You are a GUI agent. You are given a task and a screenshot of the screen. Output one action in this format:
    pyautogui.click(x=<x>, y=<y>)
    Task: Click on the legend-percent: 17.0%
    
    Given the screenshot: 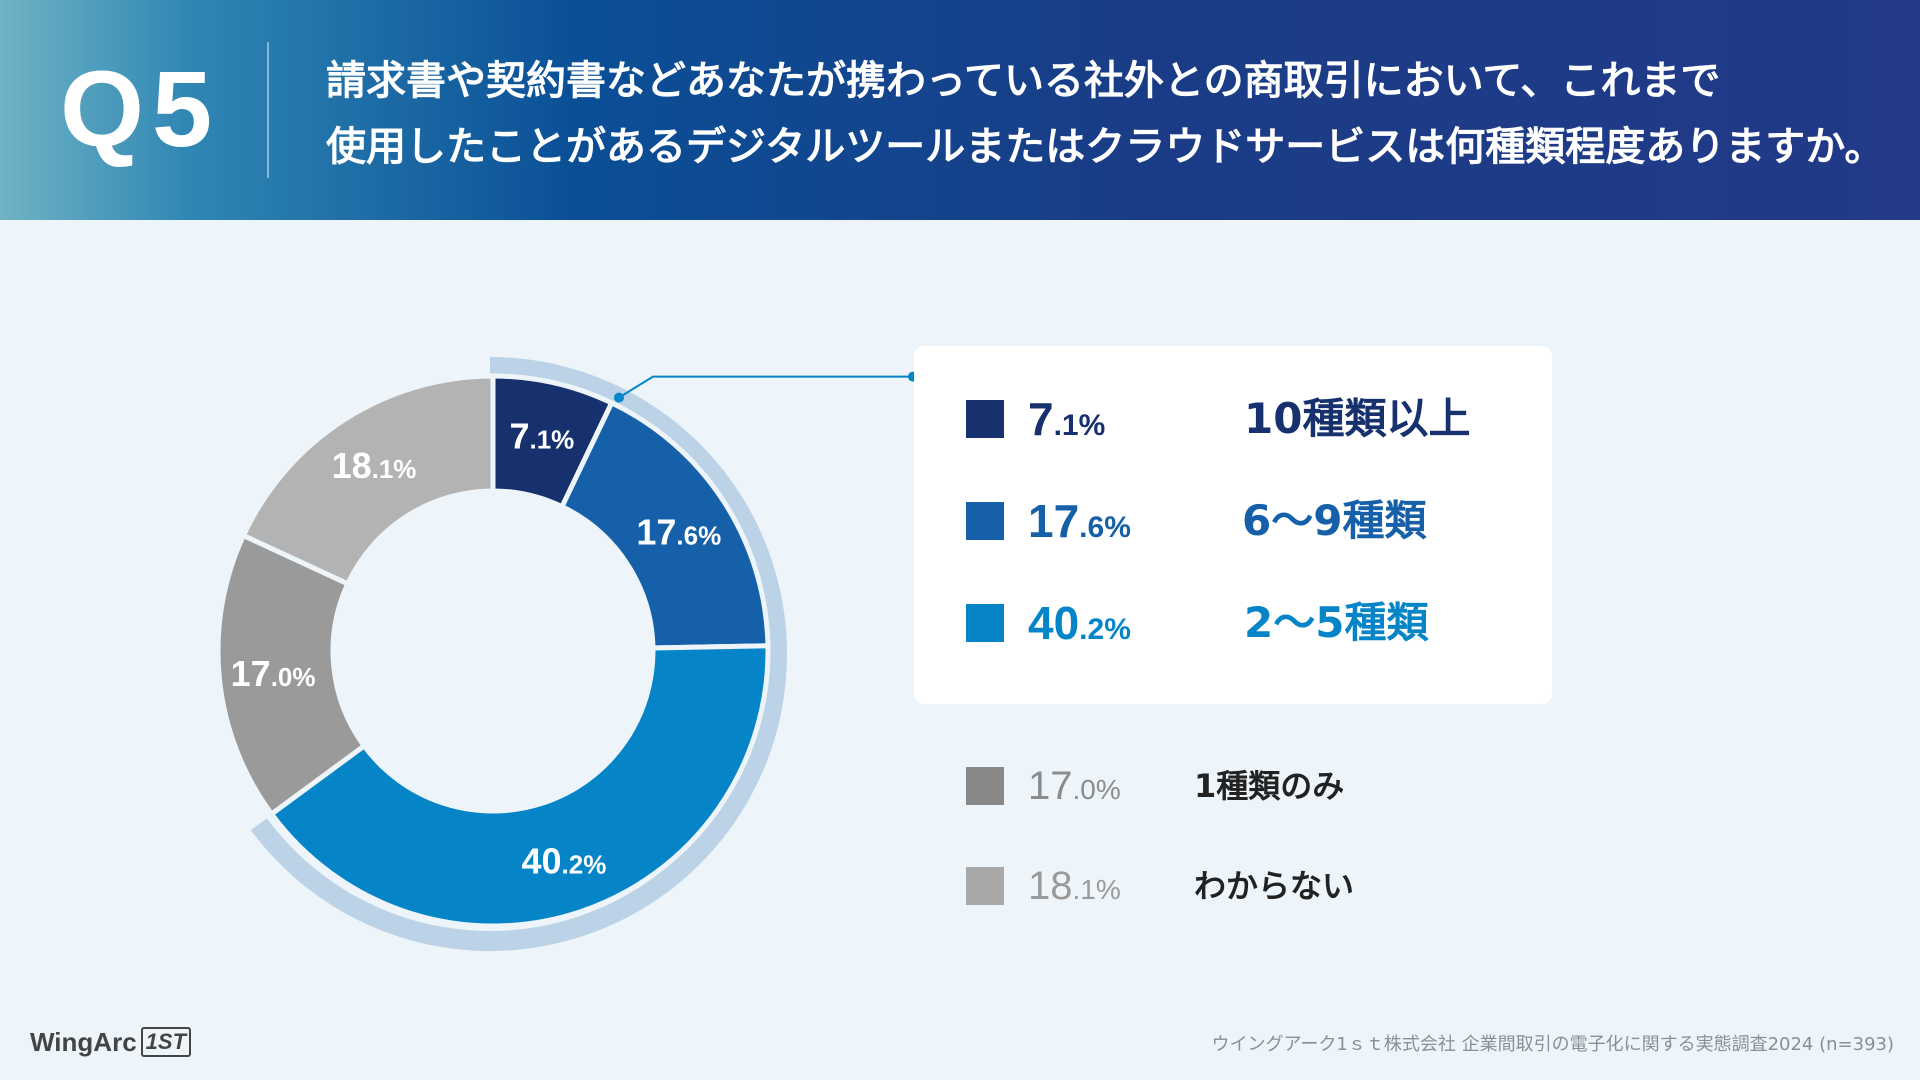 What is the action you would take?
    pyautogui.click(x=1074, y=786)
    